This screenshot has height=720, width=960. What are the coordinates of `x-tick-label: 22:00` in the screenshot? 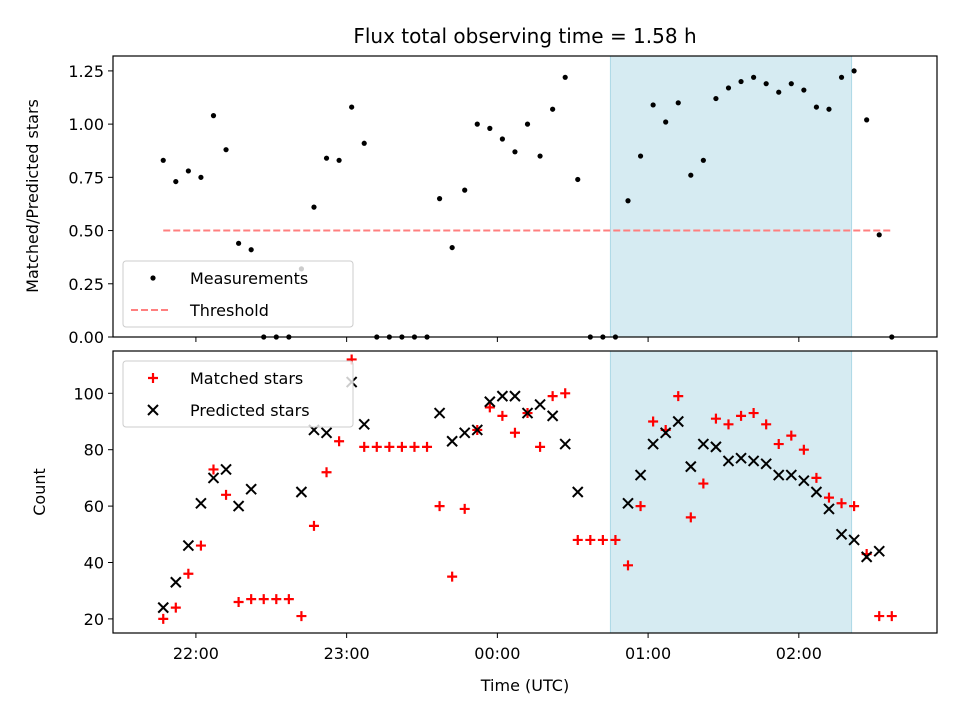 It's located at (196, 653).